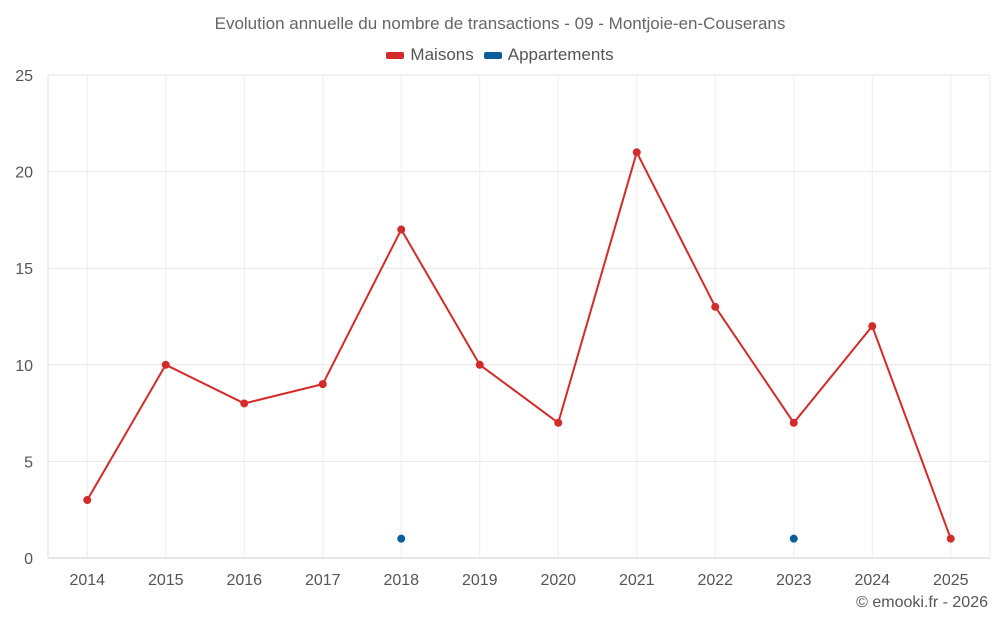 This screenshot has width=1000, height=625. What do you see at coordinates (24, 366) in the screenshot?
I see `y-tick-label: 10` at bounding box center [24, 366].